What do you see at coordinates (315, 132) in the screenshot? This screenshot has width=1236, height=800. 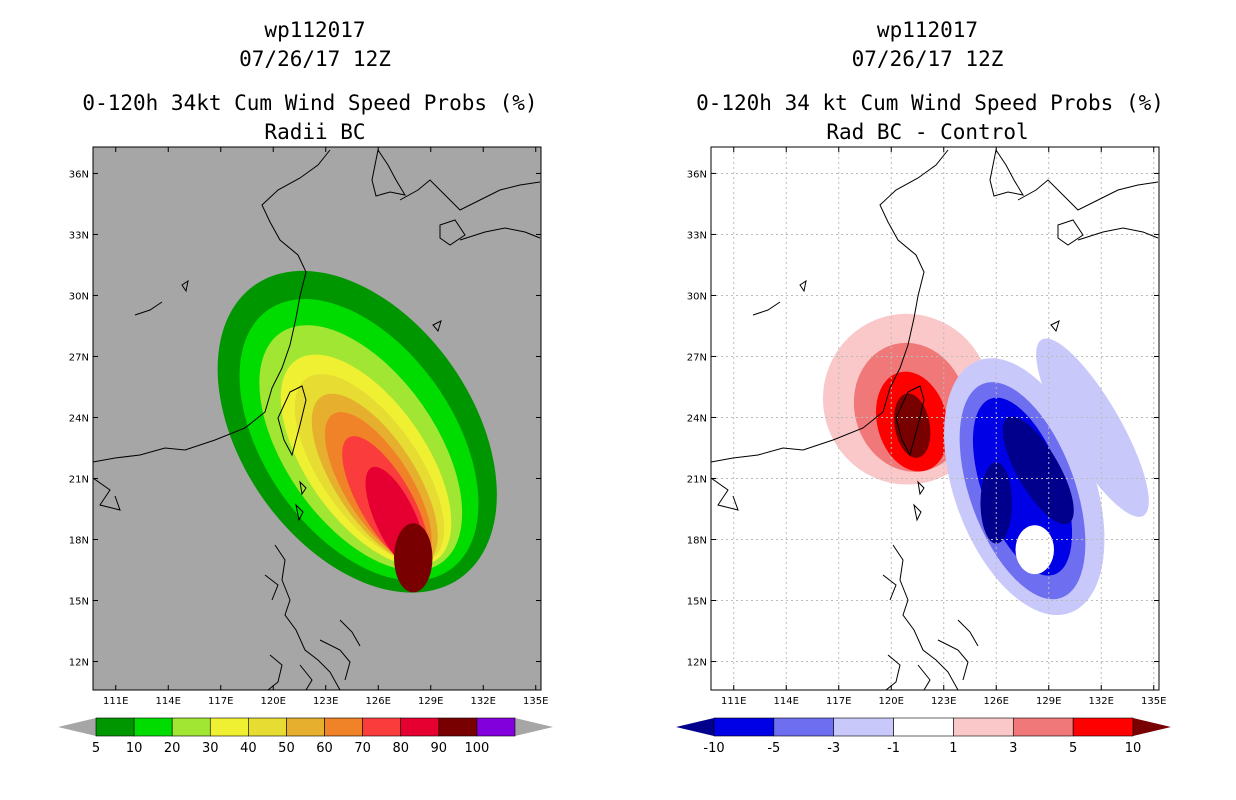 I see `left-subtitle: Radii BC` at bounding box center [315, 132].